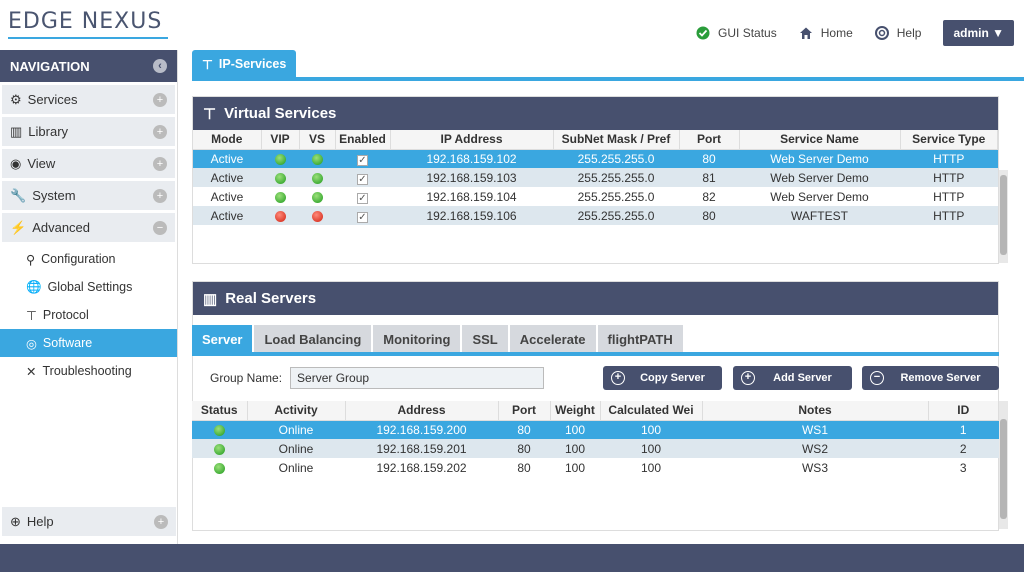  I want to click on sidebar-section-services: ⚙ Services +, so click(88, 99).